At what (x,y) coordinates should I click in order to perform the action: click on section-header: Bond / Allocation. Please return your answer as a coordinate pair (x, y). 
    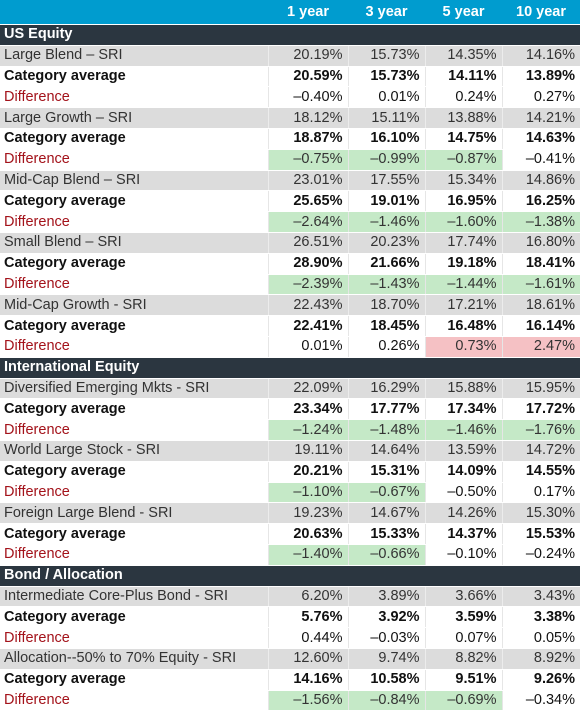
    Looking at the image, I should click on (290, 576).